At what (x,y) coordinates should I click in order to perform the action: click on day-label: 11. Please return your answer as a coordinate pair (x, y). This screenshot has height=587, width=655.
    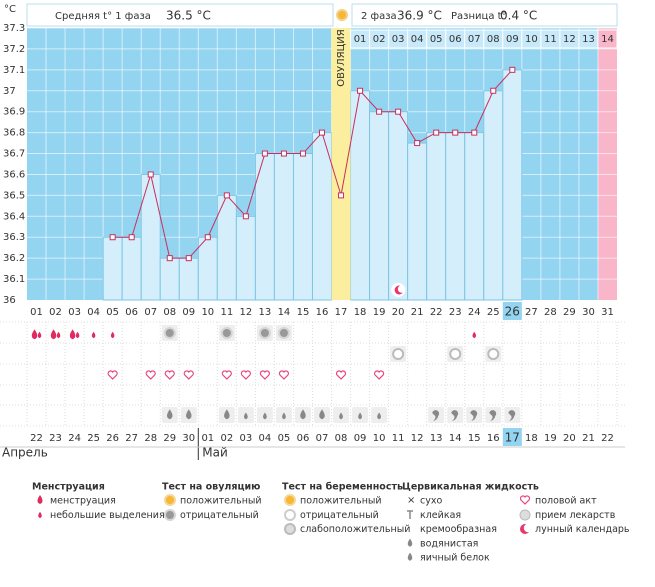
    Looking at the image, I should click on (226, 312).